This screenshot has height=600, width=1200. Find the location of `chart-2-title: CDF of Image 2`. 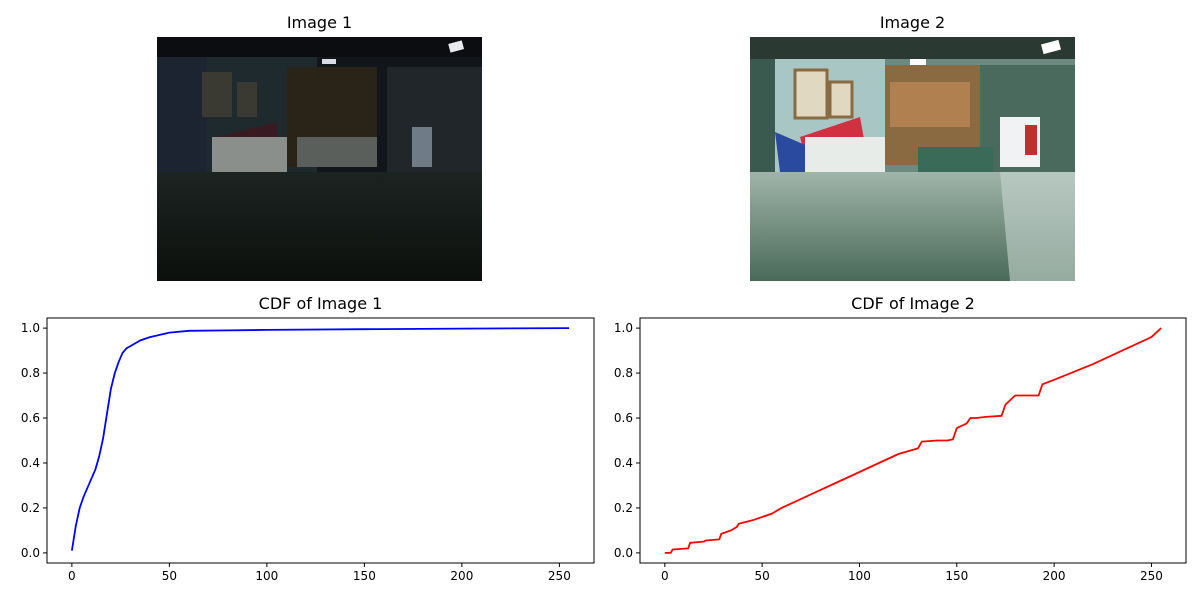

chart-2-title: CDF of Image 2 is located at coordinates (913, 303).